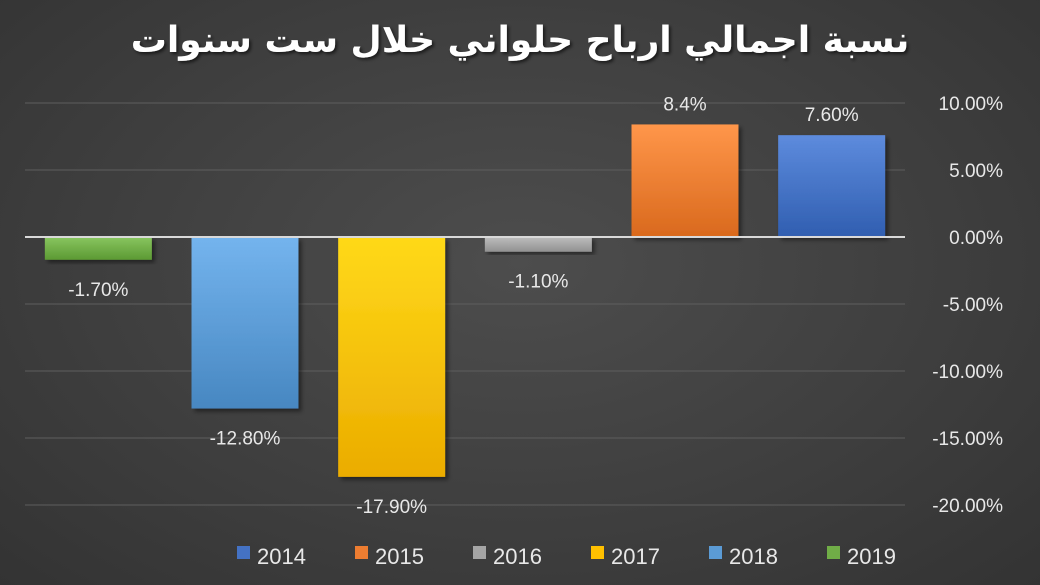 The width and height of the screenshot is (1040, 585). What do you see at coordinates (684, 104) in the screenshot?
I see `data-label-2015: 8.4%` at bounding box center [684, 104].